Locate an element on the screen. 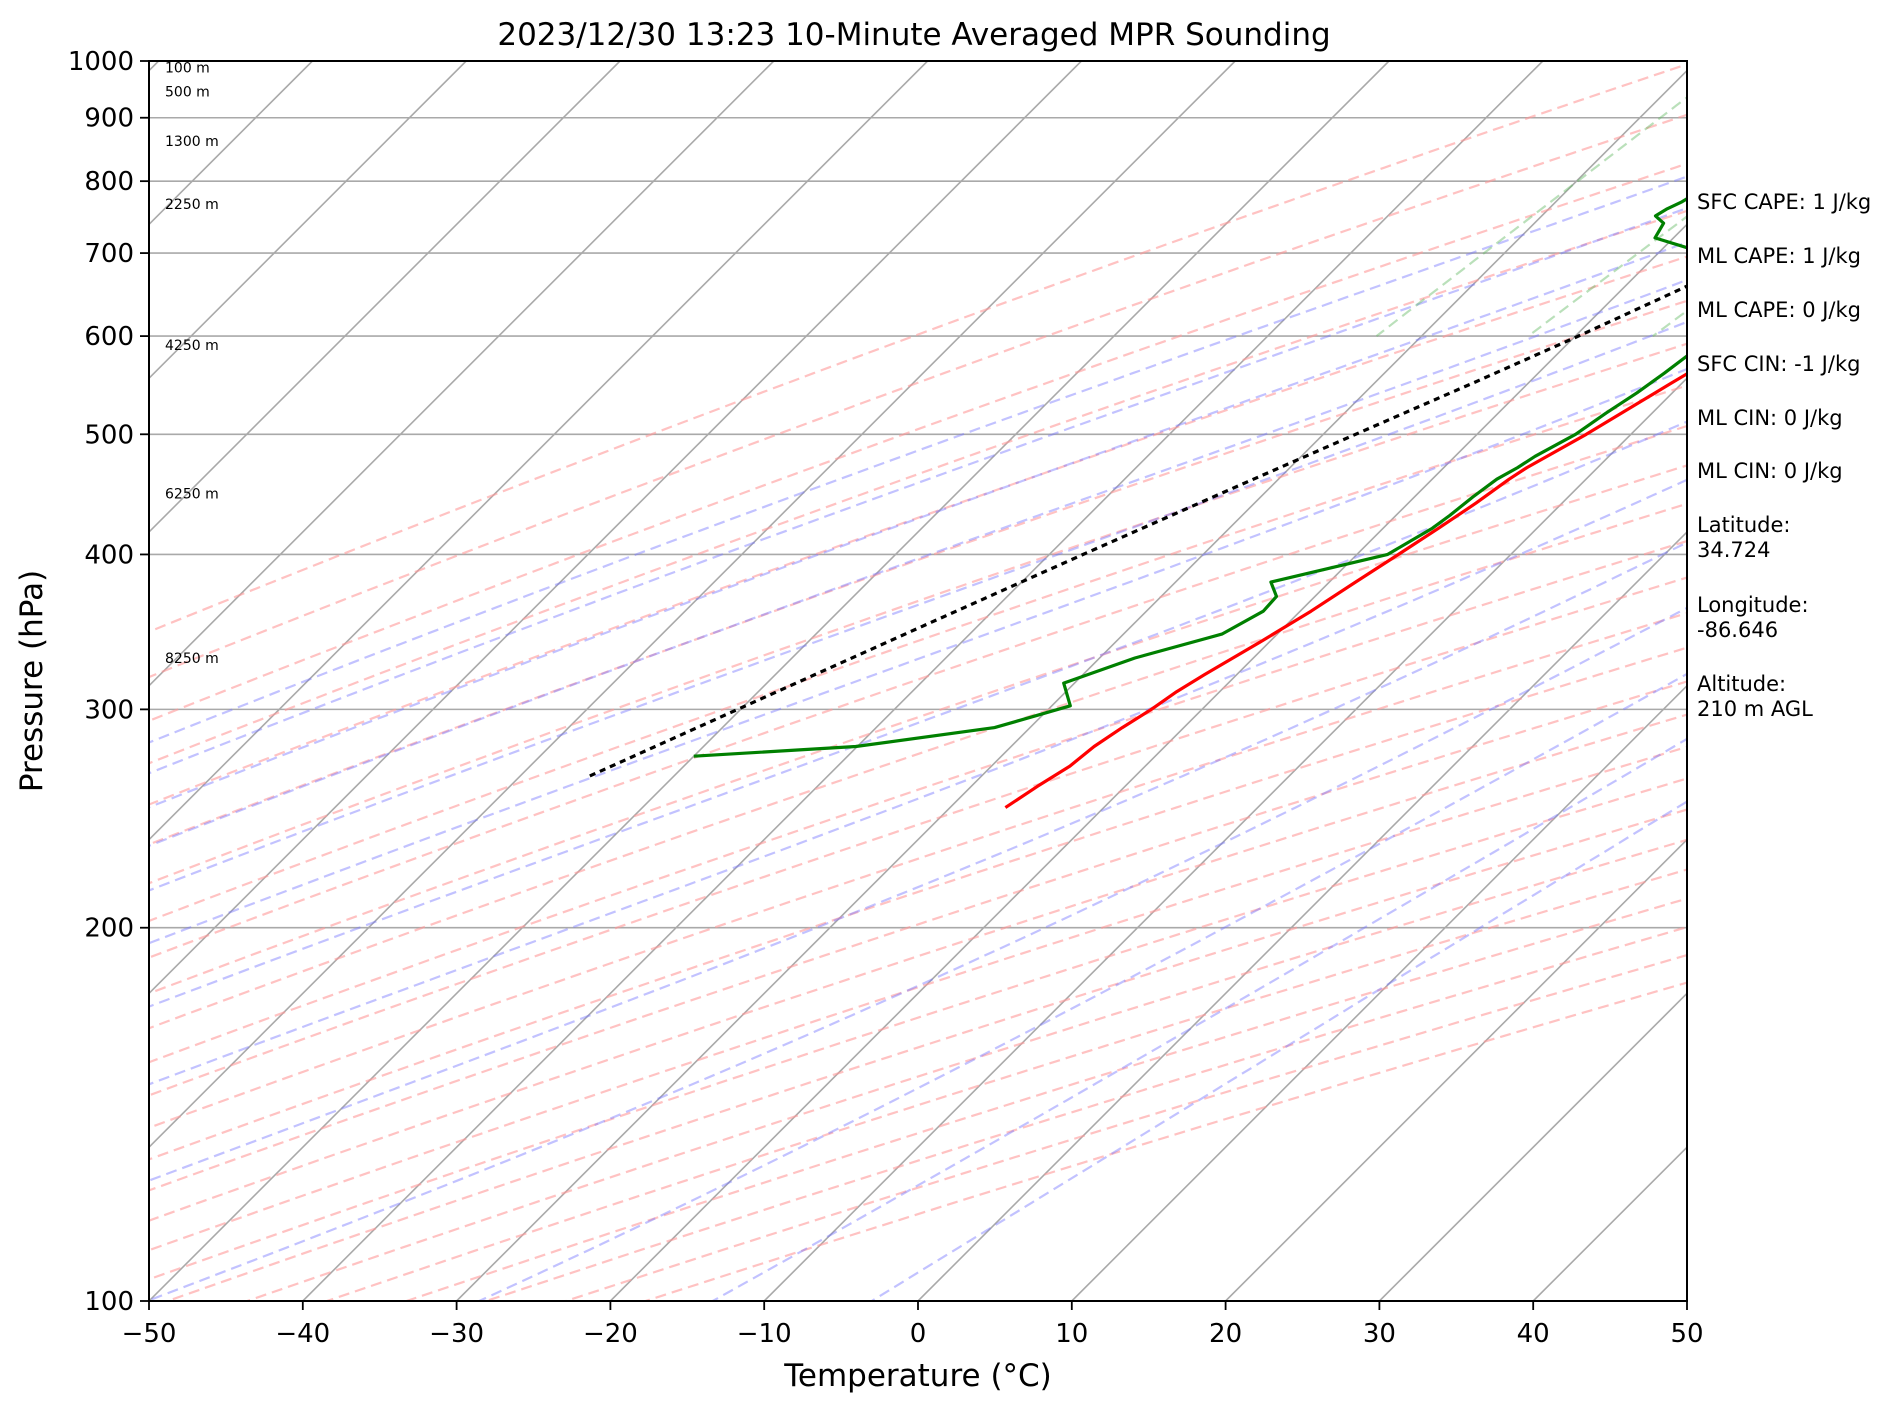 The width and height of the screenshot is (1893, 1406). y-tick-label: 300 is located at coordinates (109, 710).